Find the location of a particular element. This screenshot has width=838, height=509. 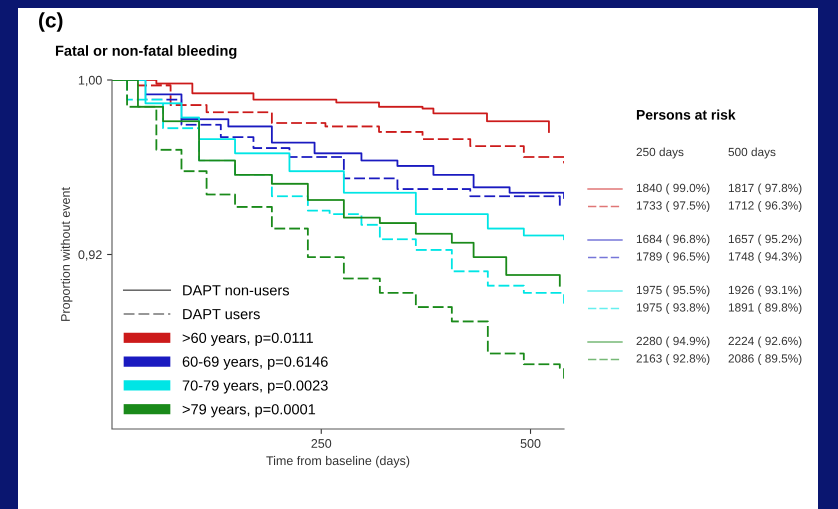

chart-subtitle: Fatal or non-fatal bleeding is located at coordinates (146, 52).